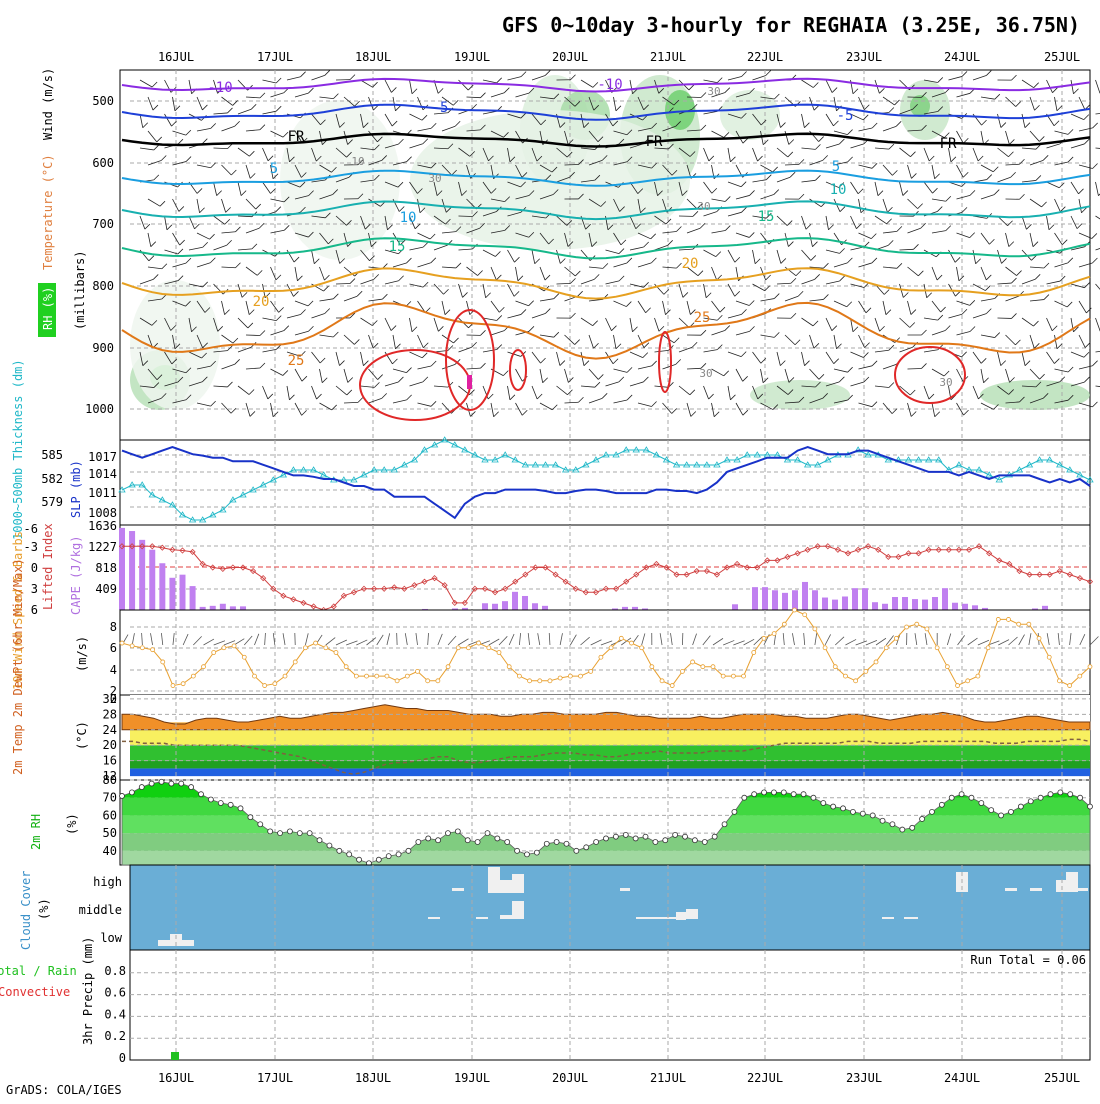 This screenshot has width=1100, height=1104. I want to click on cloud-level-high: high, so click(107, 882).